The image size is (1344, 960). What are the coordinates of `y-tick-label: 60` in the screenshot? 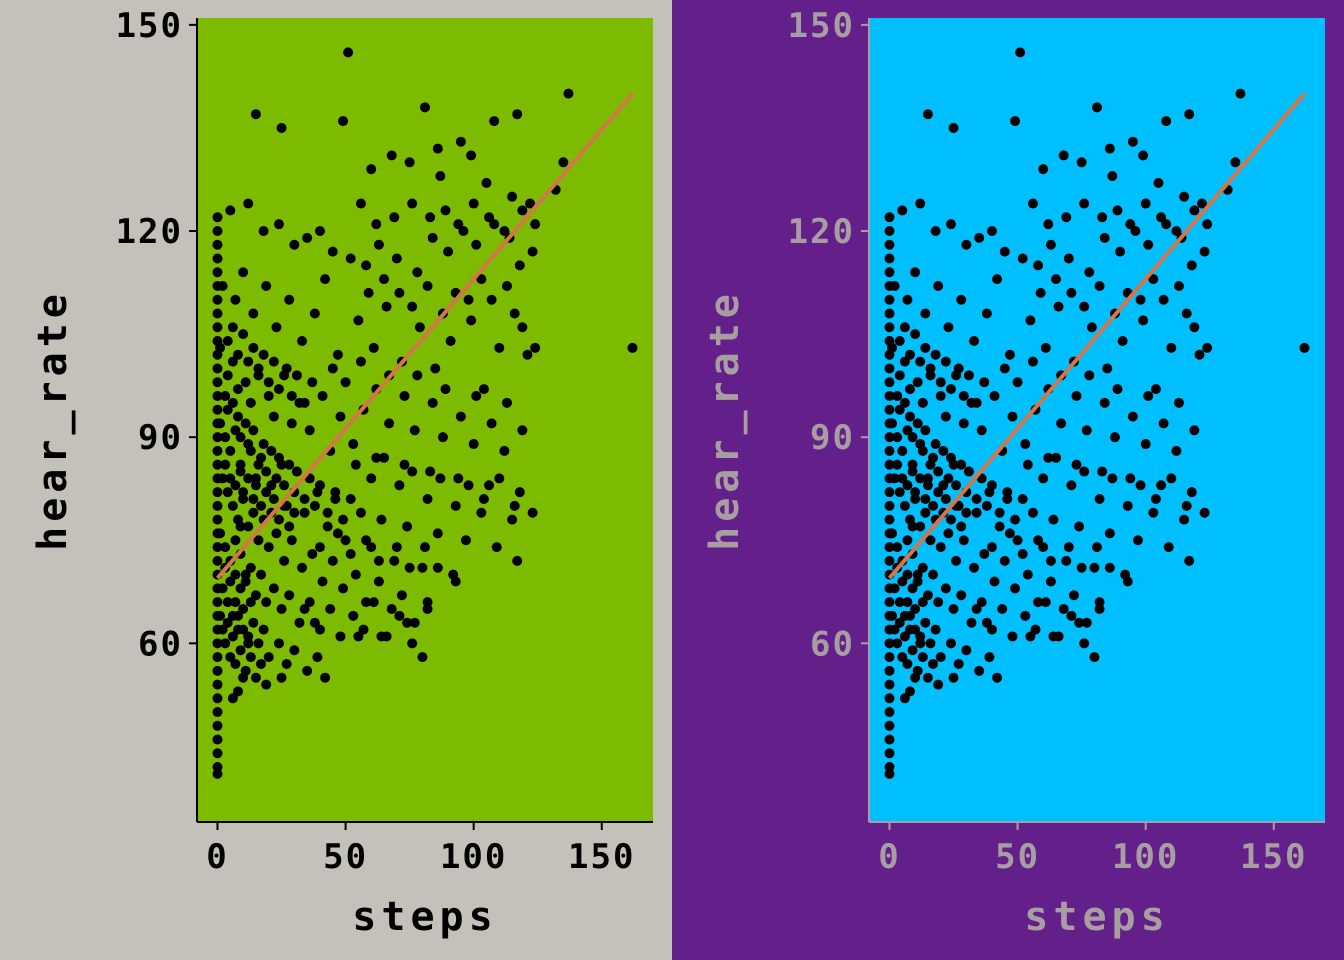 It's located at (832, 644).